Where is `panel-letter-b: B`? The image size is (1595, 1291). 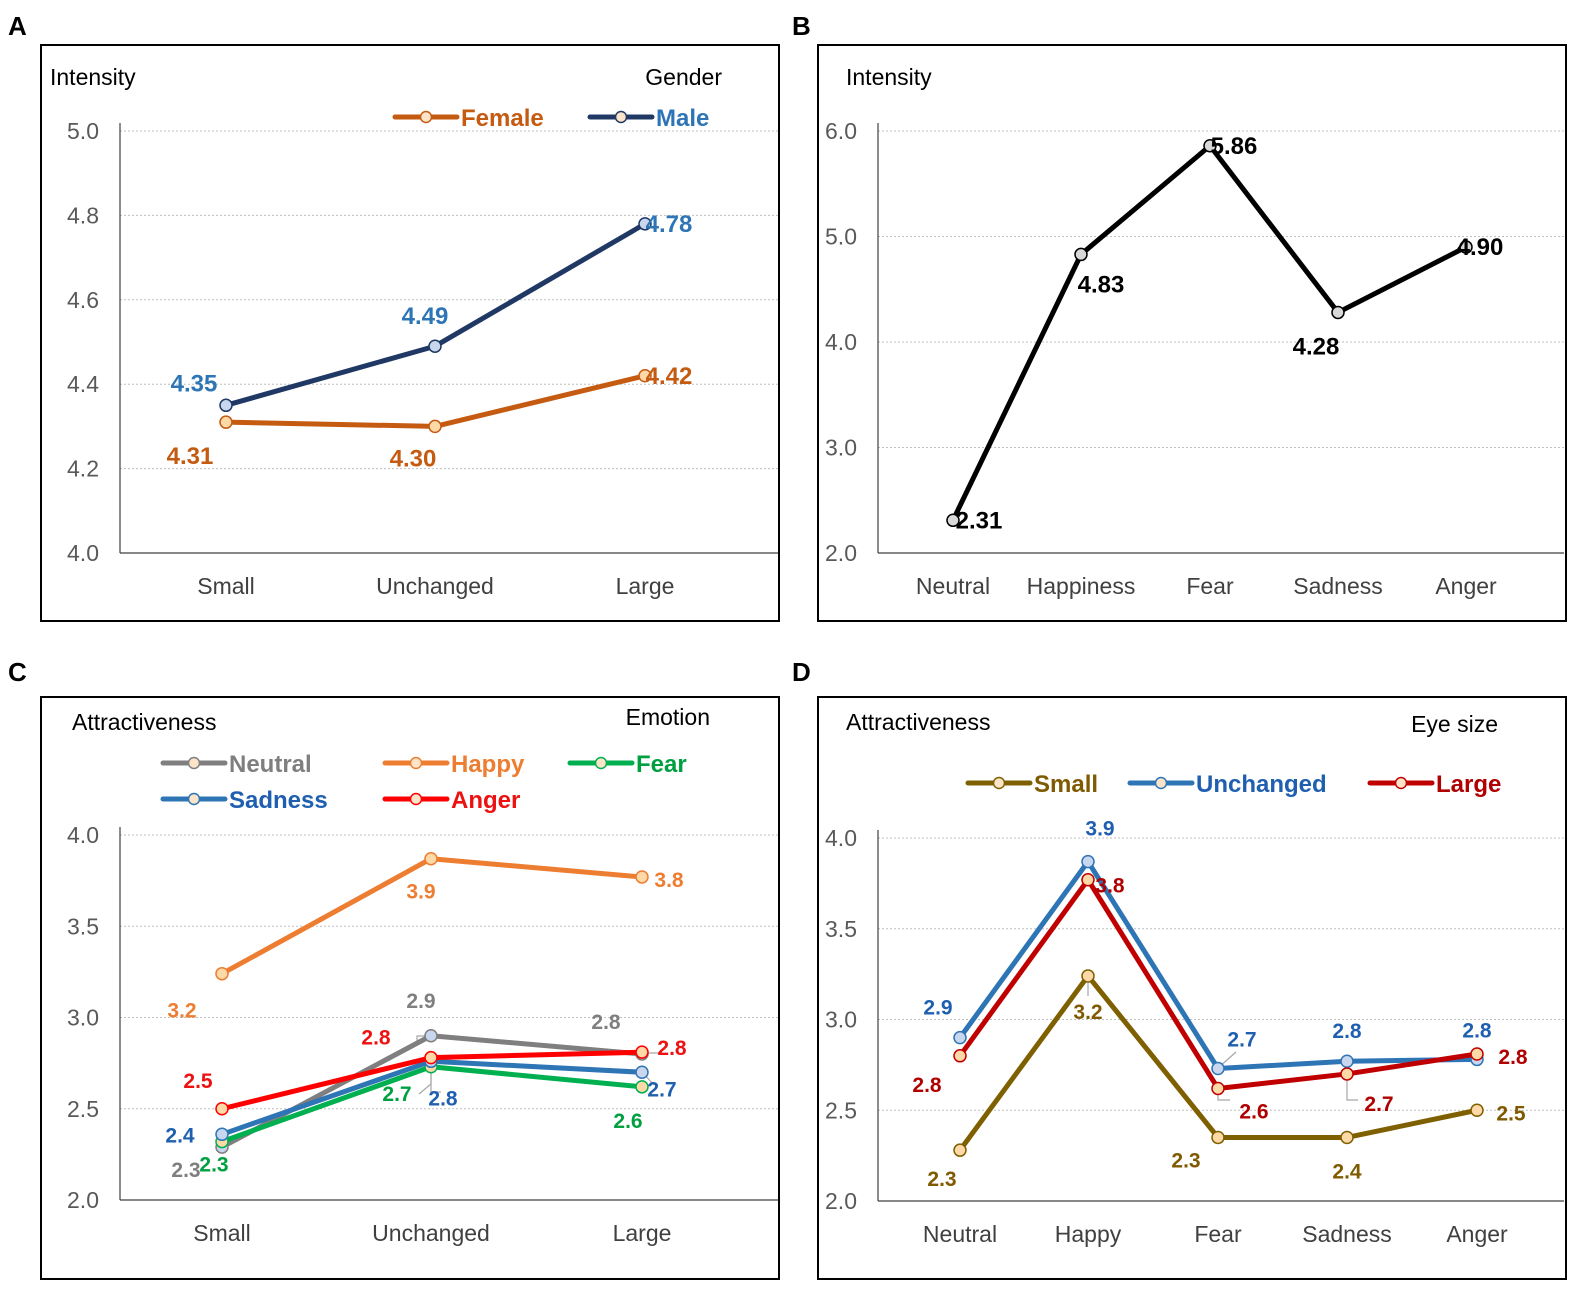 panel-letter-b: B is located at coordinates (801, 26).